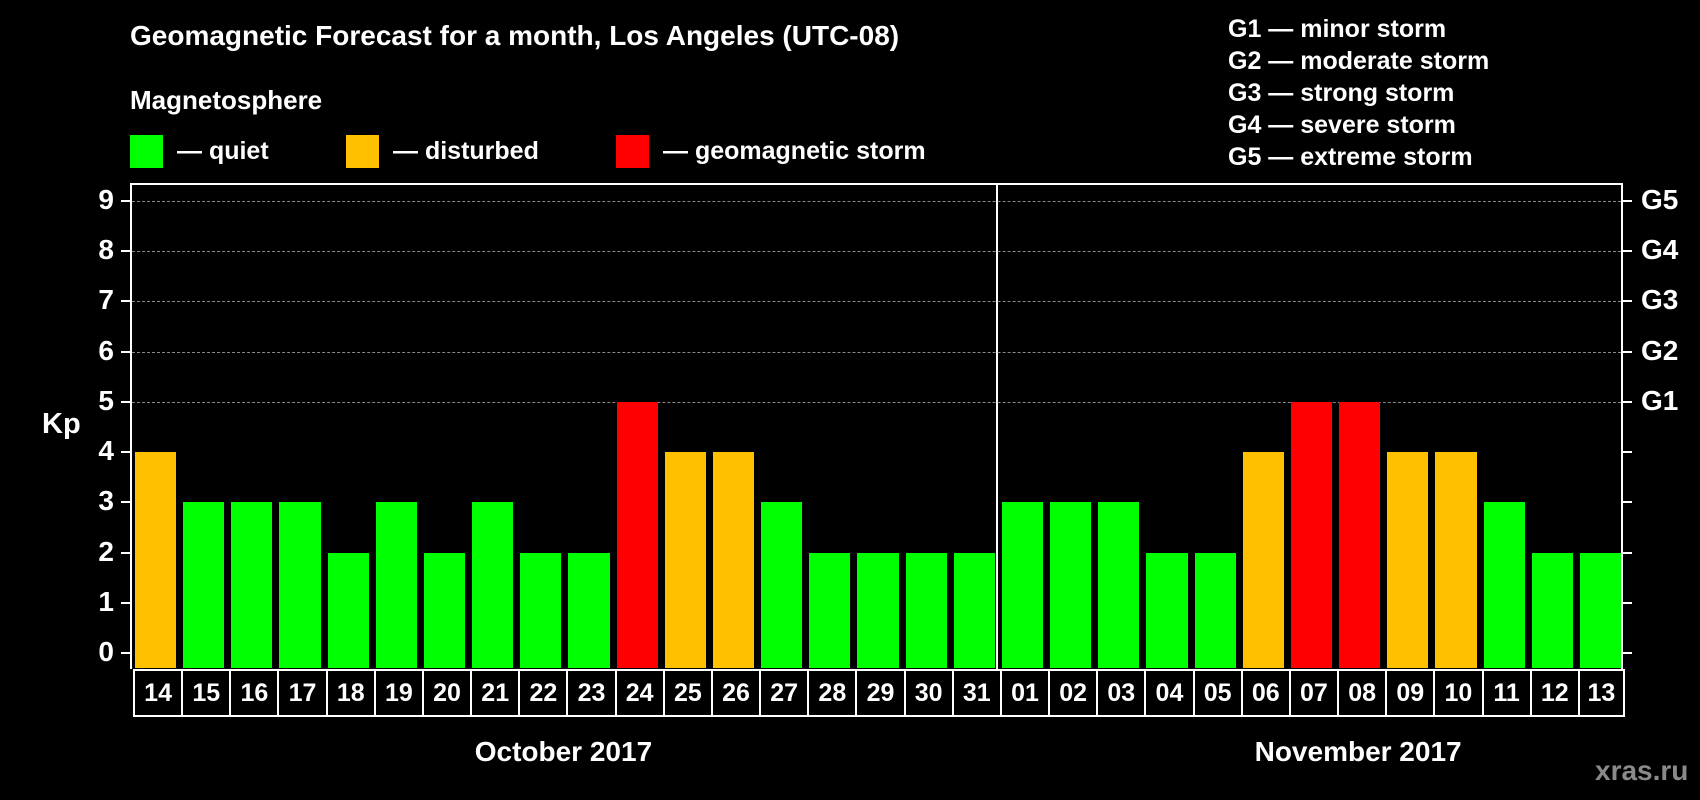 This screenshot has height=800, width=1700. I want to click on g5-legend: G5 — extreme storm, so click(1350, 157).